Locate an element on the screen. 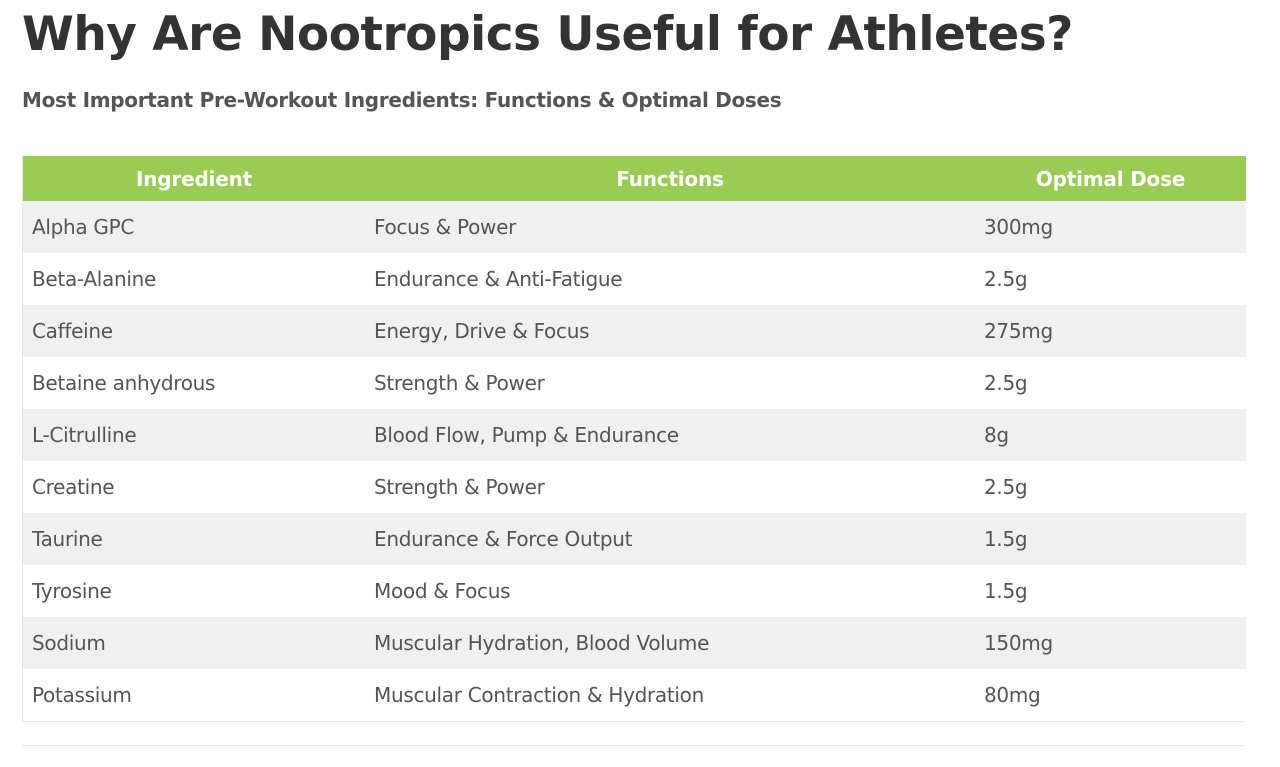 This screenshot has width=1280, height=767. cell-ingredient: Tyrosine is located at coordinates (194, 591).